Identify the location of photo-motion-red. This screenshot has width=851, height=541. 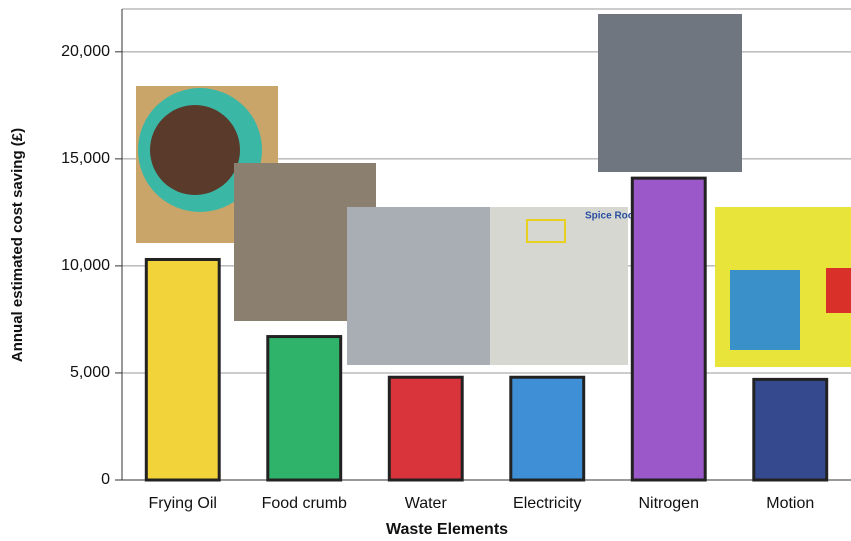
(838, 290).